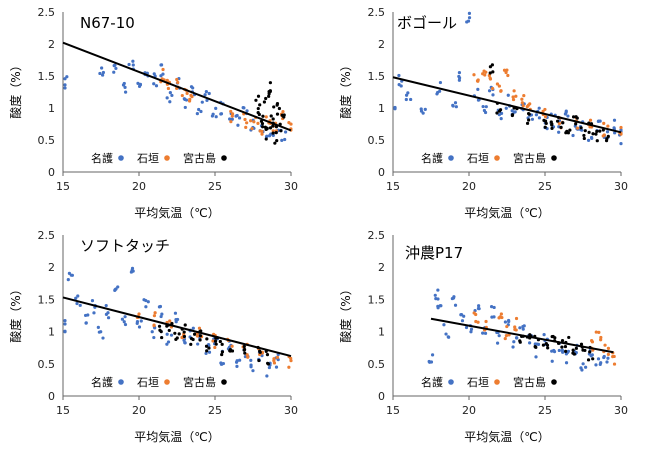  What do you see at coordinates (215, 410) in the screenshot?
I see `x-tick-label: 25` at bounding box center [215, 410].